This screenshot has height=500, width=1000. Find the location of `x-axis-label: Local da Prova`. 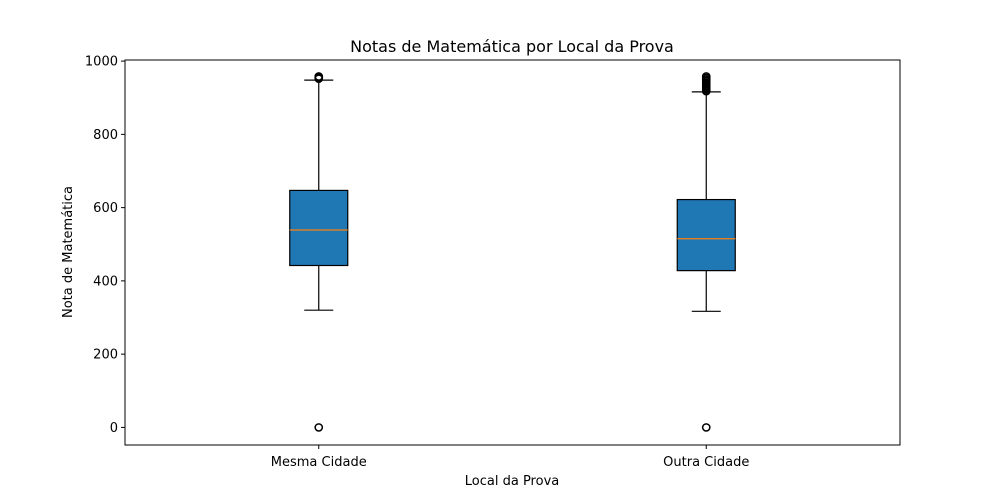

x-axis-label: Local da Prova is located at coordinates (512, 481).